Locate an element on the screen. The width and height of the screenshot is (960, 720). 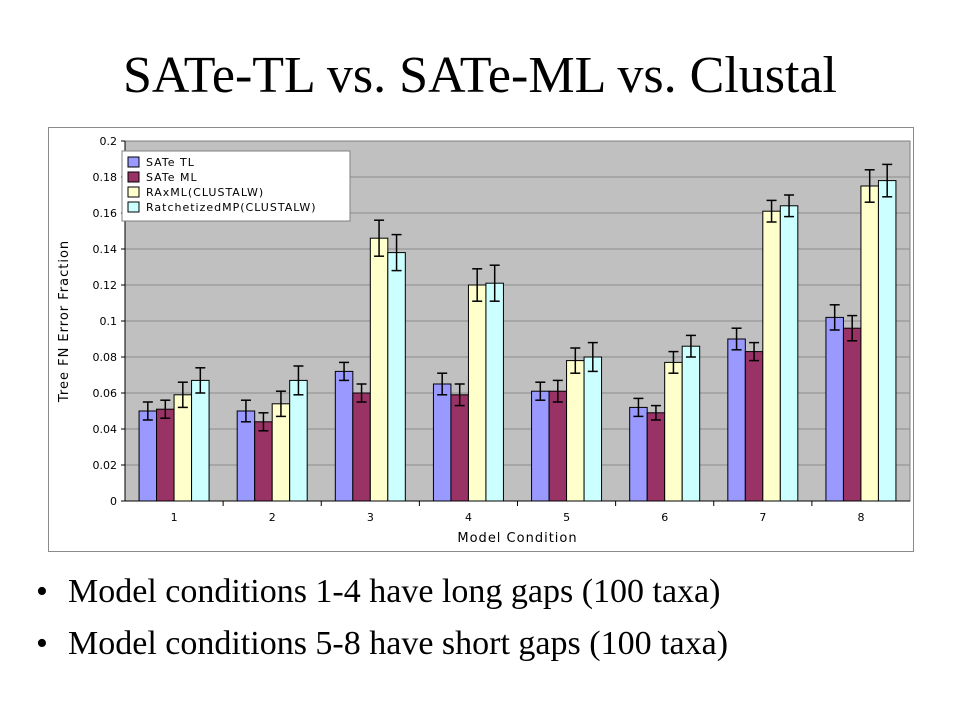
y-tick-label: 0.16 is located at coordinates (105, 213).